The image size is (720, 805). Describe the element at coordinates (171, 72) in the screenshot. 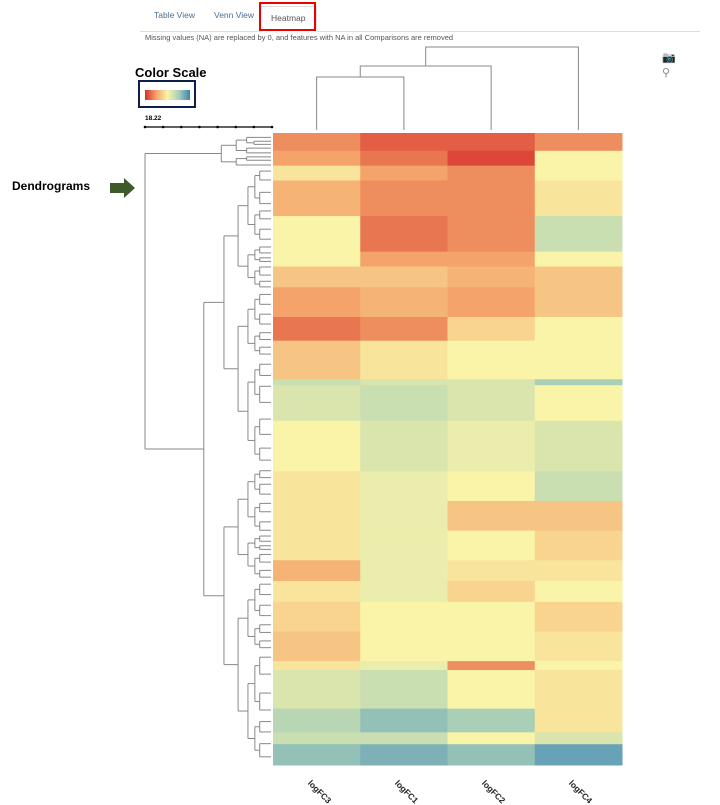

I see `color-scale-annotation: Color Scale` at that location.